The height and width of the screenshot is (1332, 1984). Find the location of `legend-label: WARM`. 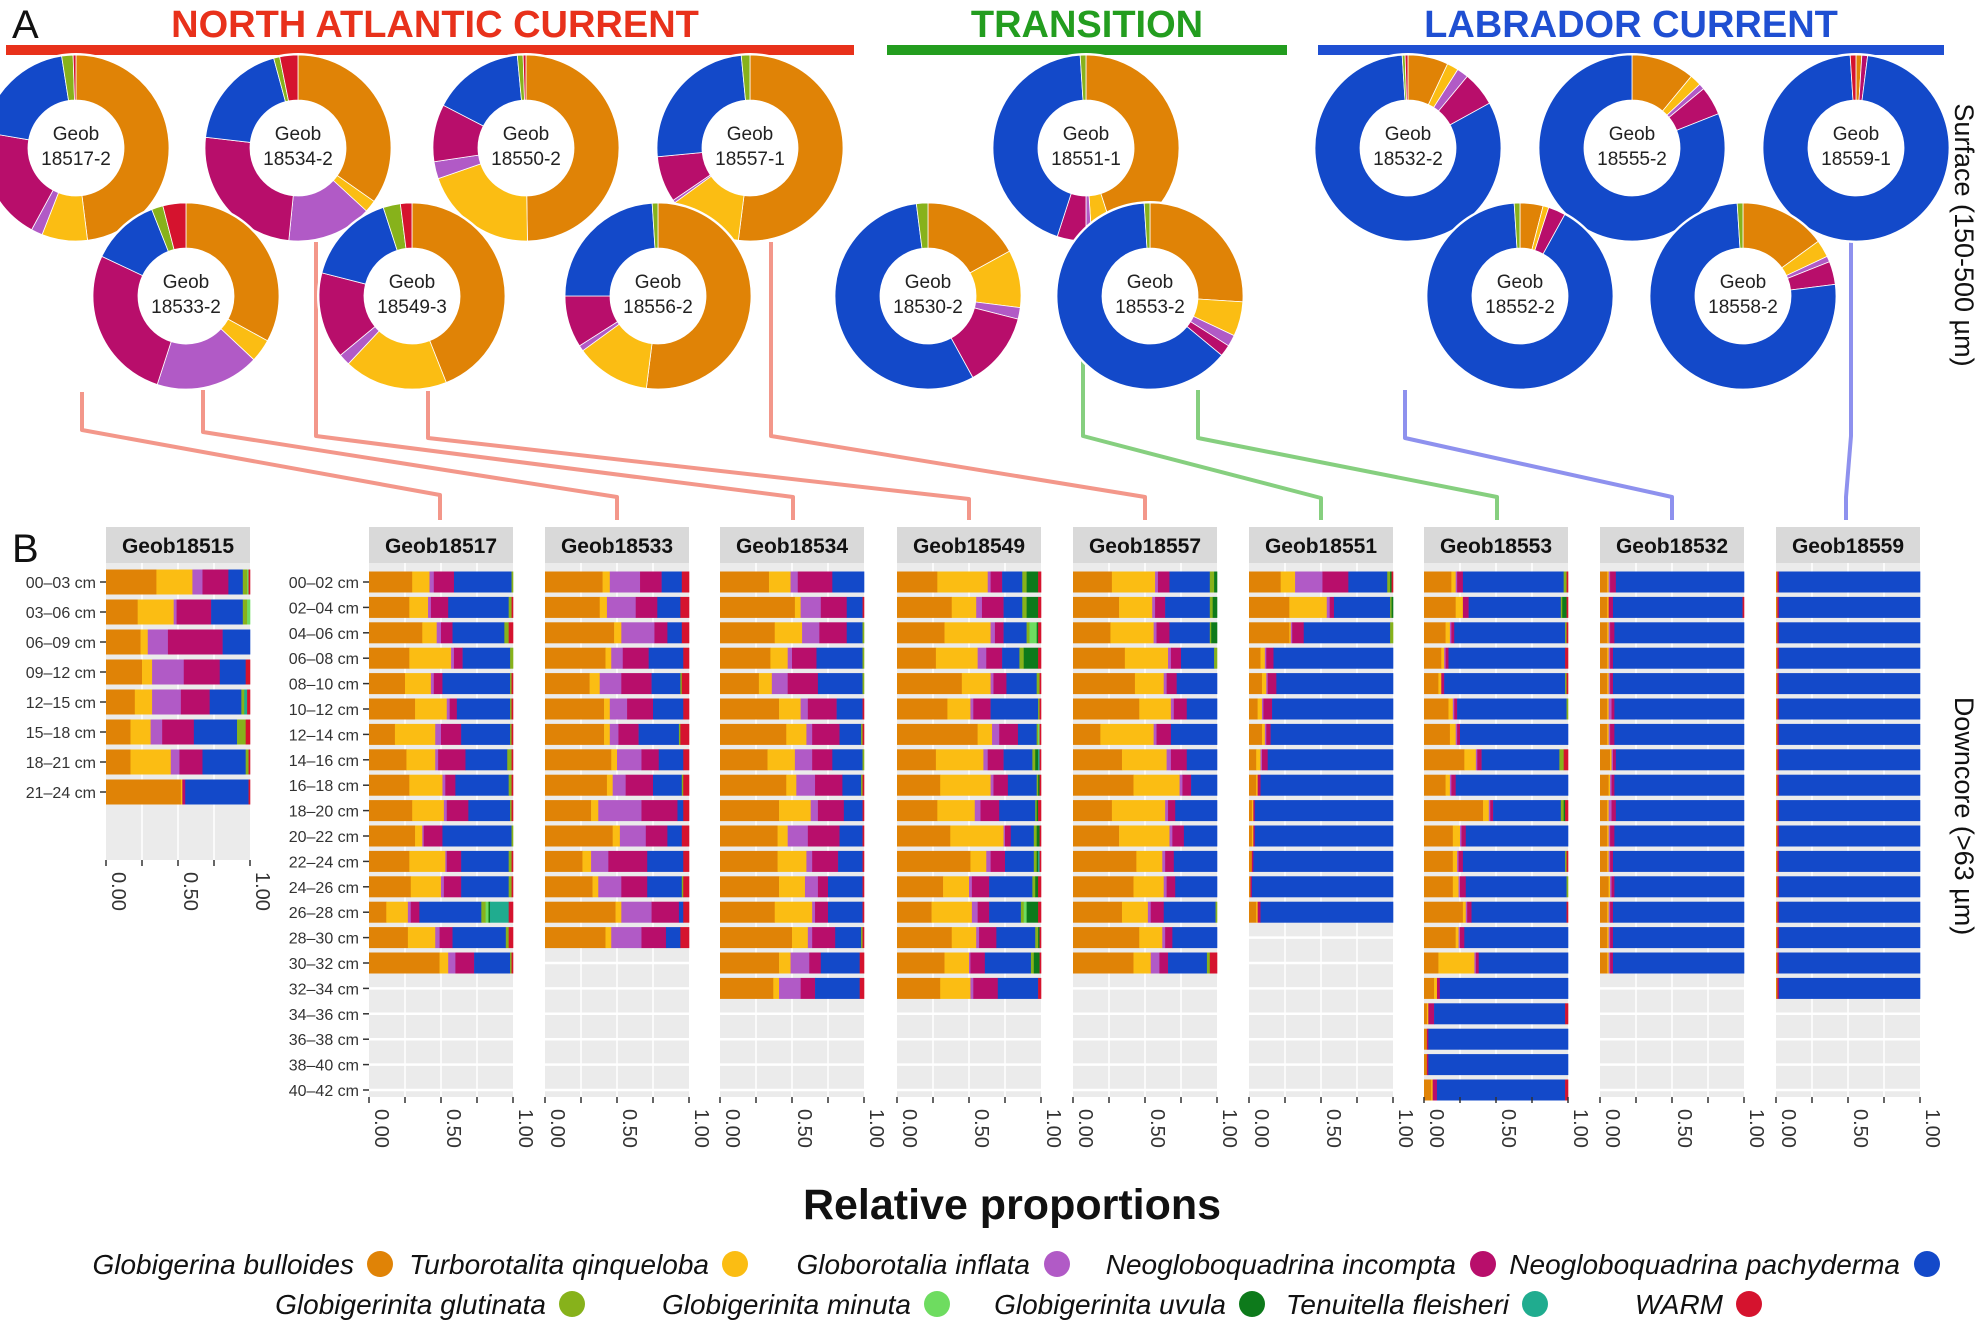

legend-label: WARM is located at coordinates (1679, 1304).